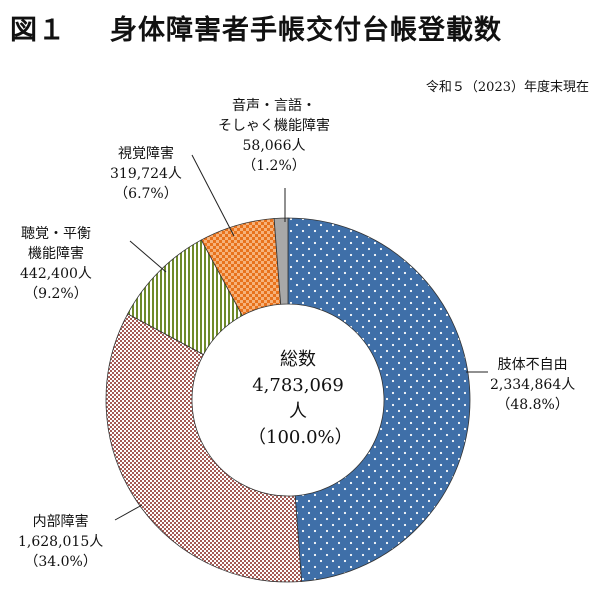  What do you see at coordinates (274, 146) in the screenshot?
I see `slice-count: 58,066人` at bounding box center [274, 146].